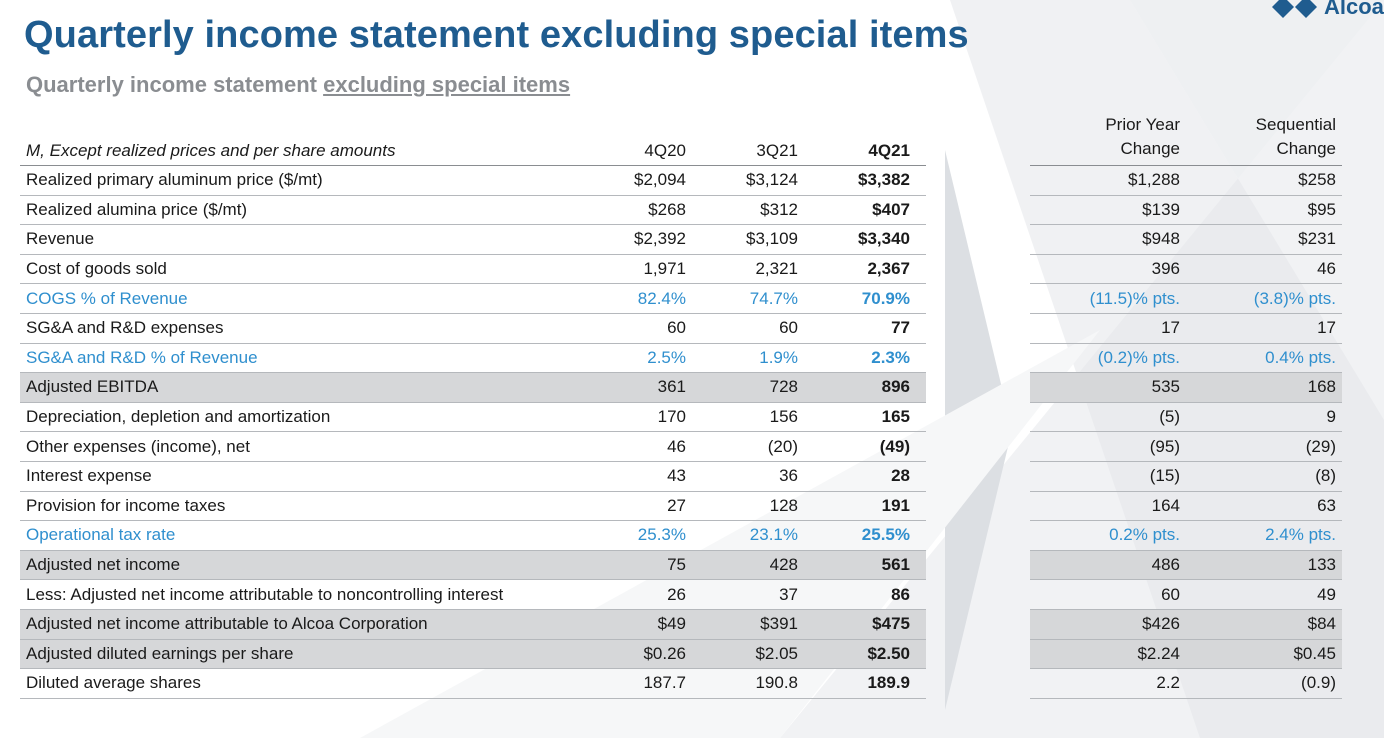 This screenshot has width=1384, height=738. Describe the element at coordinates (660, 239) in the screenshot. I see `cell-4q20: $2,392` at that location.